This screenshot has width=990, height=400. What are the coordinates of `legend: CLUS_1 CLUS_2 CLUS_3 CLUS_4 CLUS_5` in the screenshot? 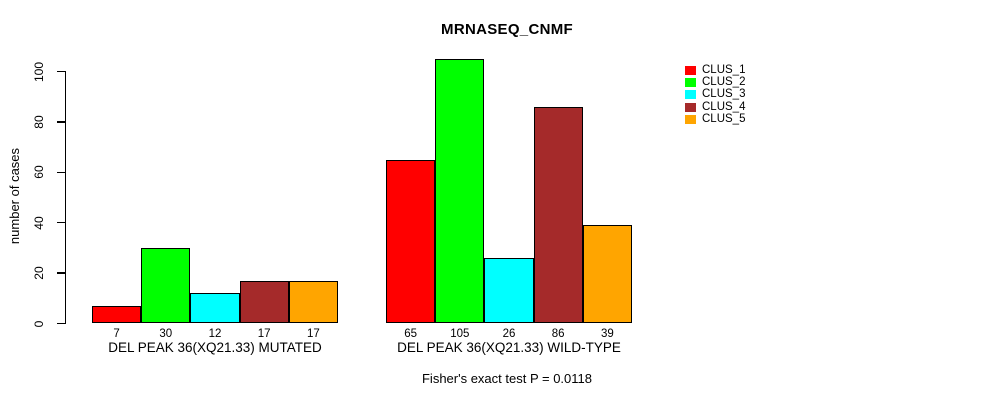 It's located at (715, 94).